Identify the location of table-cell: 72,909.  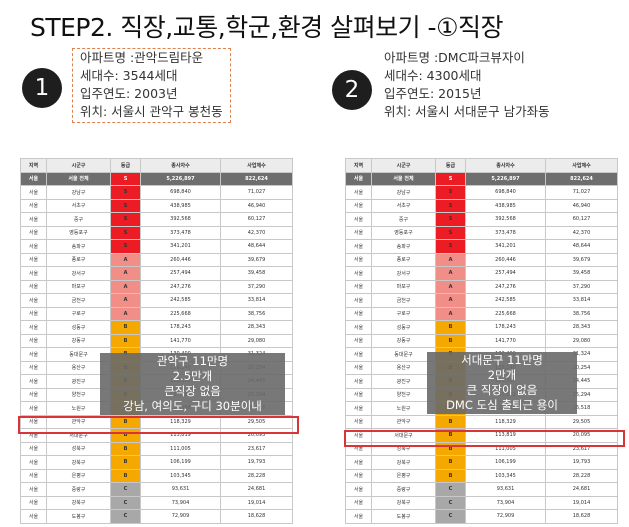
(180, 516).